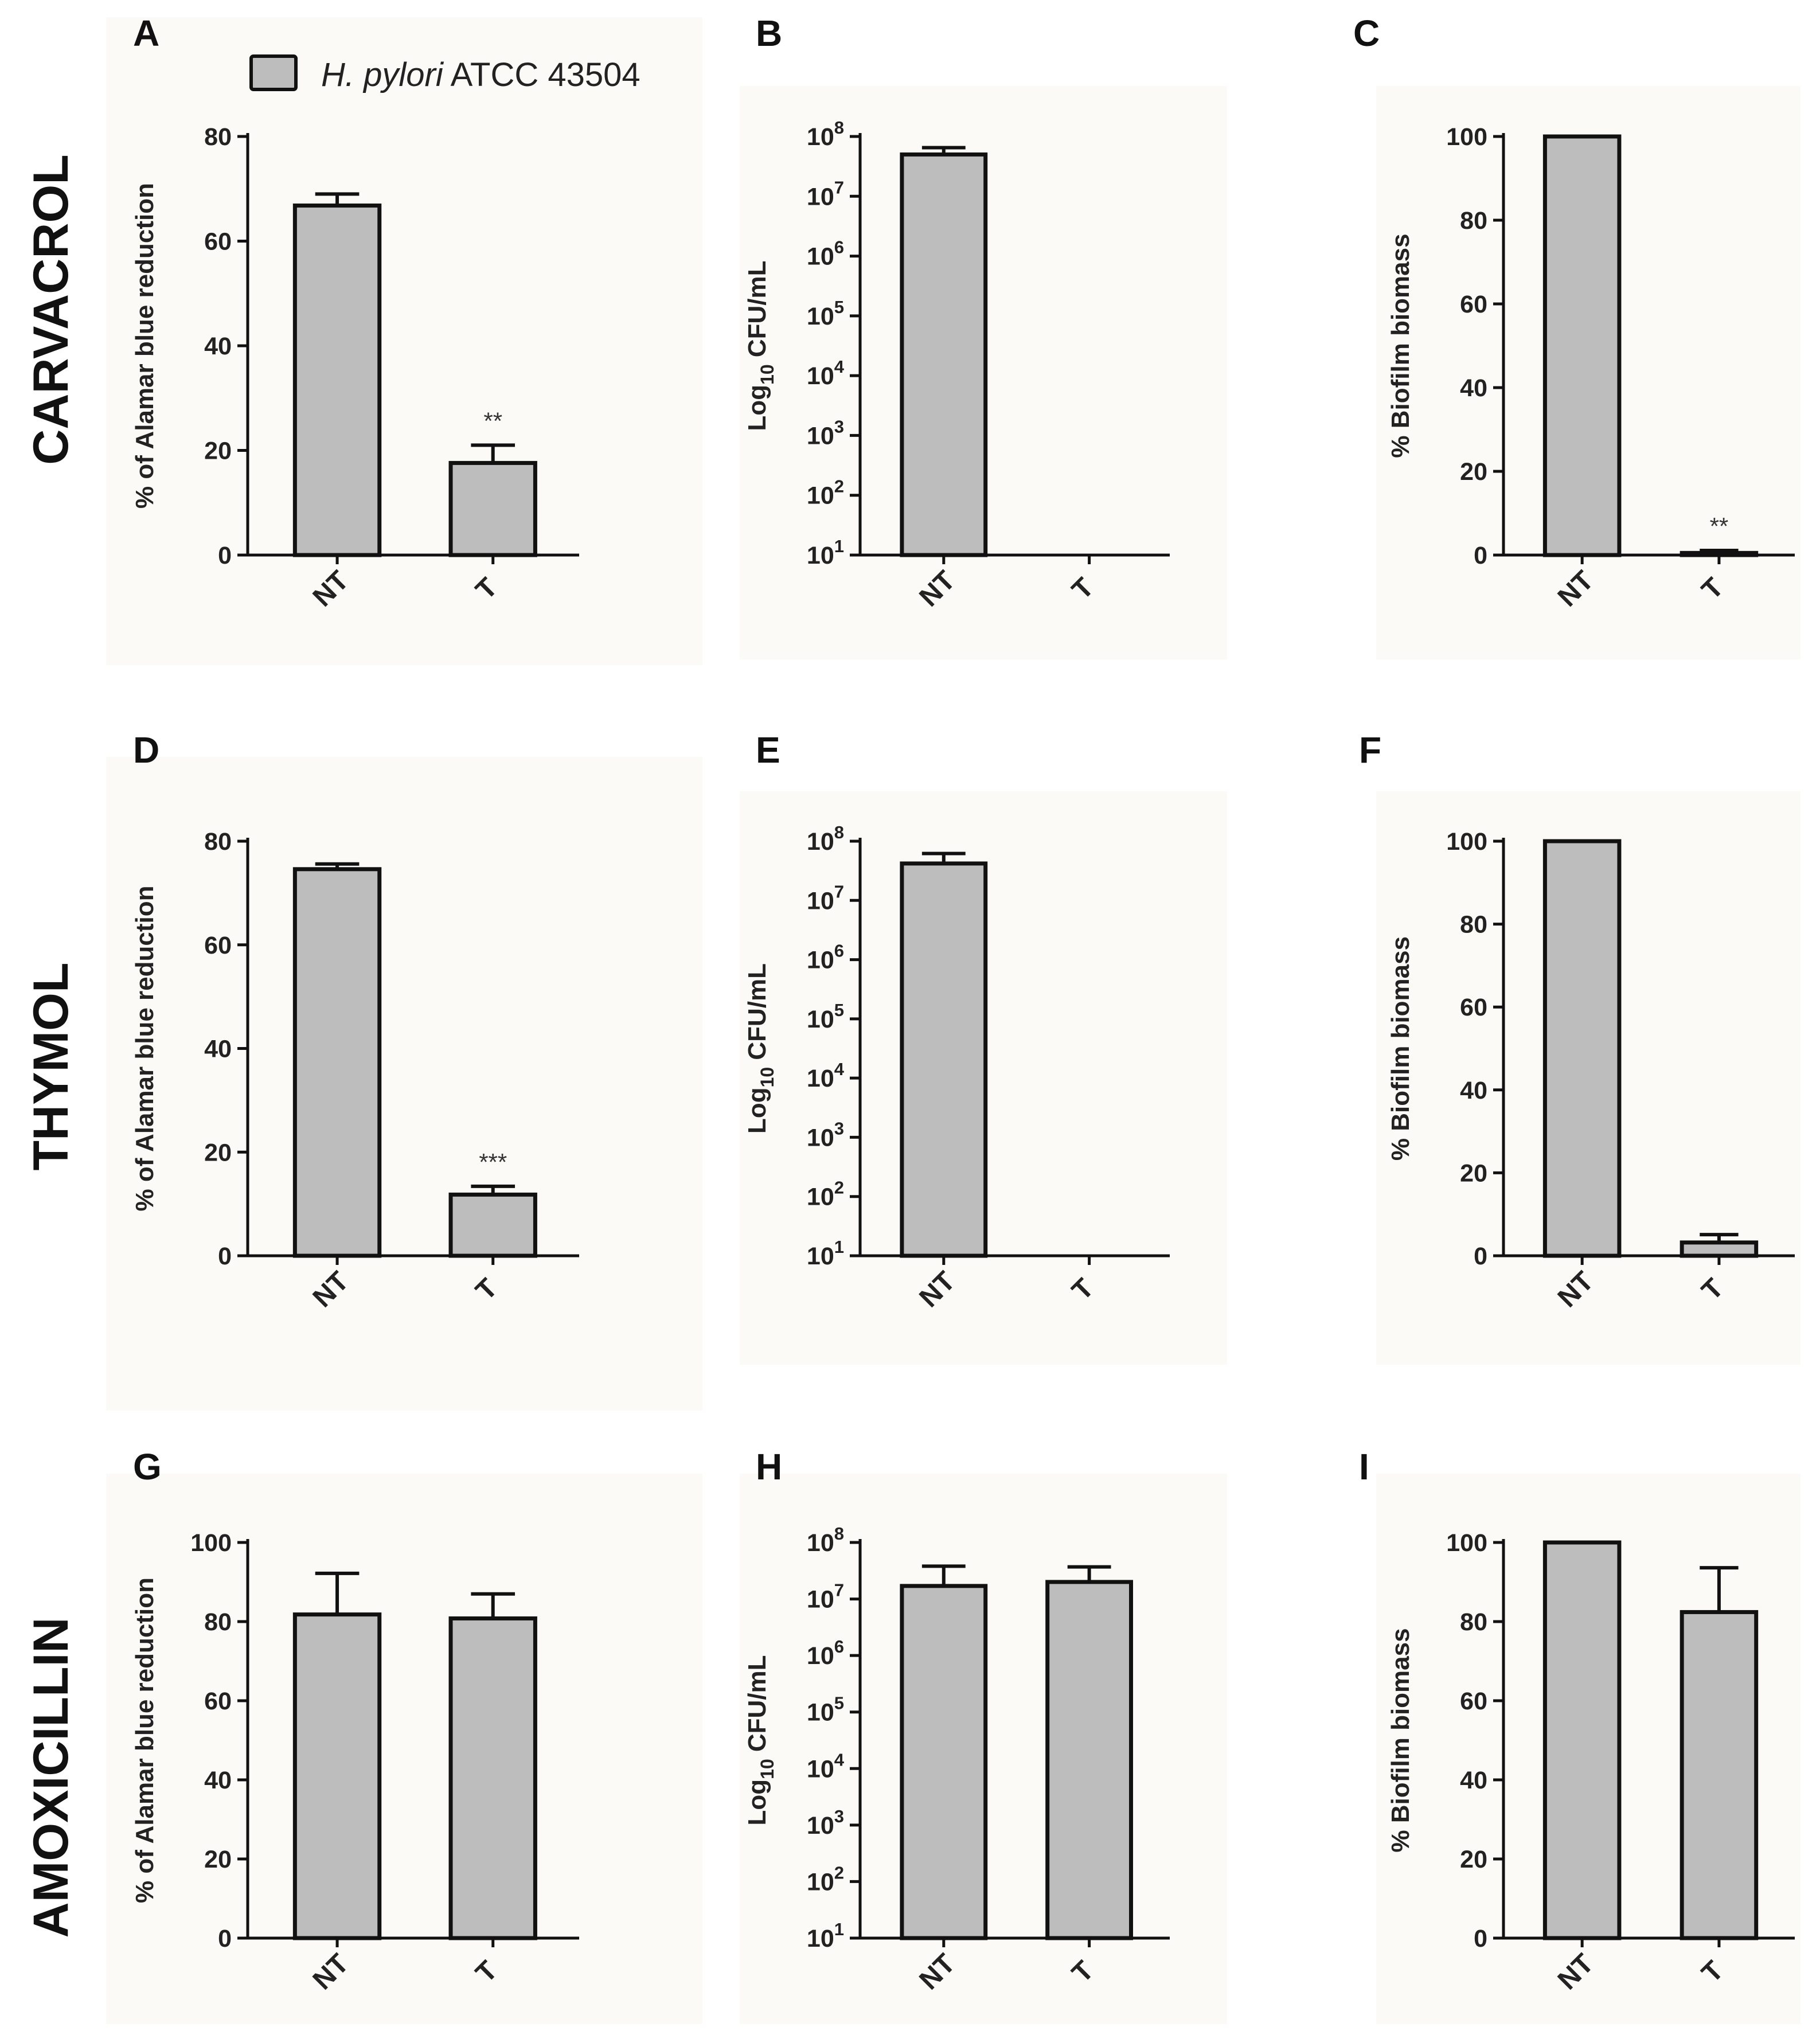 The width and height of the screenshot is (1820, 2031). I want to click on y-tick-label: 10⁵, so click(825, 1710).